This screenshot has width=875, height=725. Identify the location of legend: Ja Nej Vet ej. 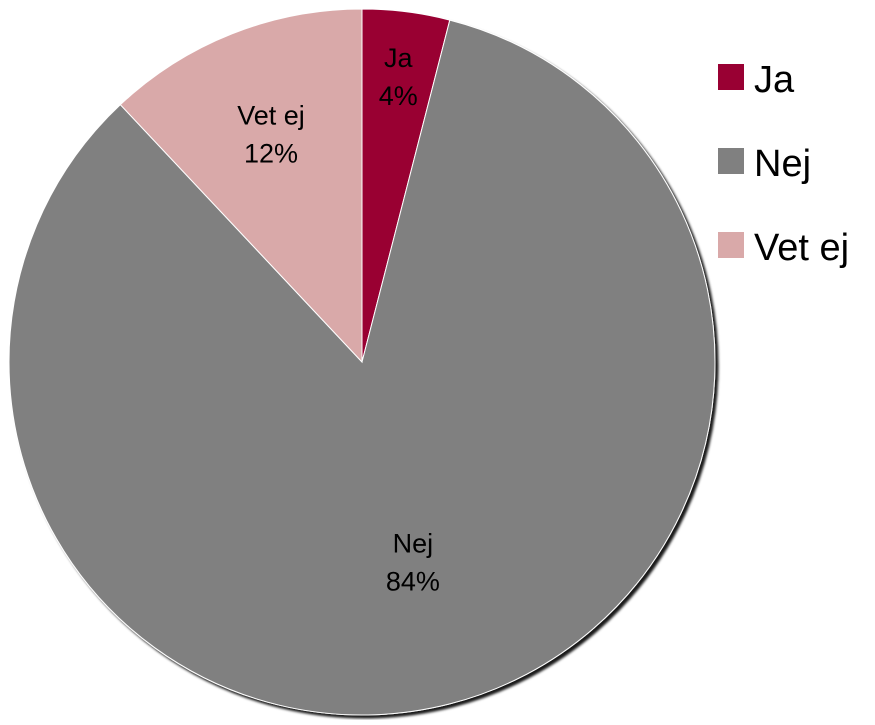
(783, 164).